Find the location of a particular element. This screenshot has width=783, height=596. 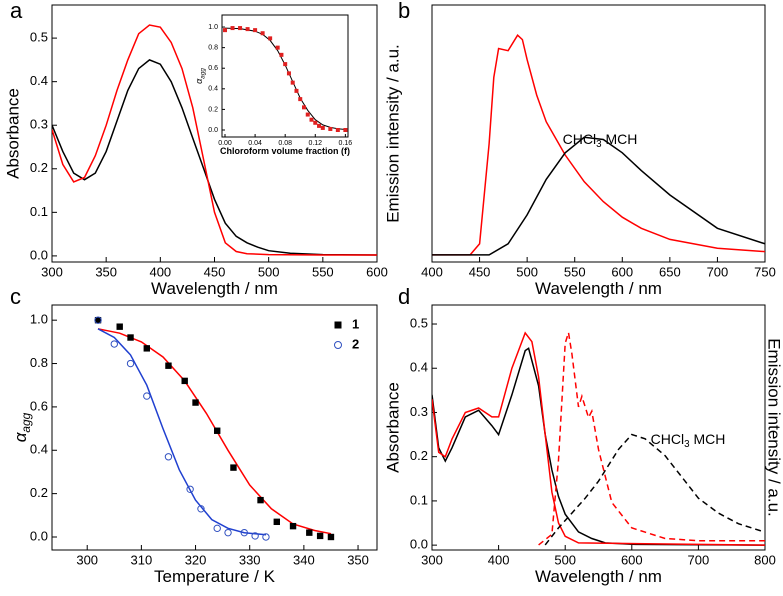

y-tick-label: 0.1 is located at coordinates (419, 499).